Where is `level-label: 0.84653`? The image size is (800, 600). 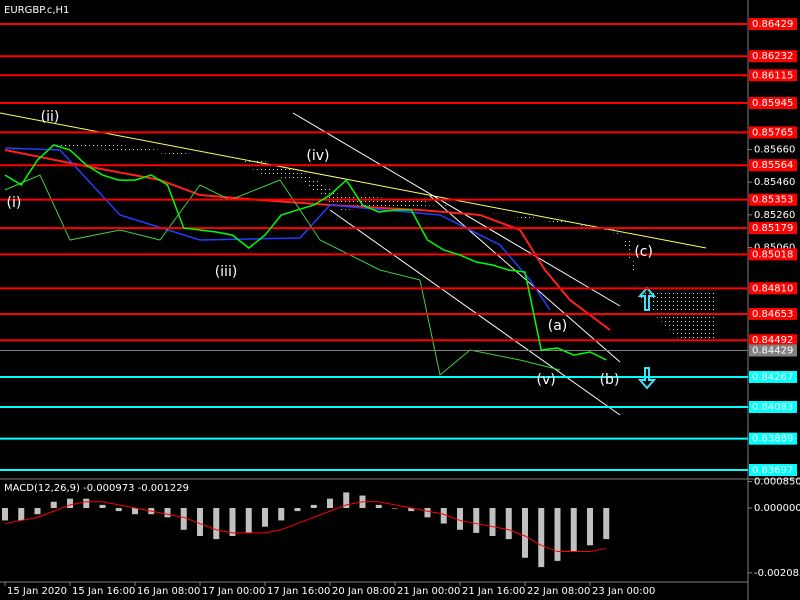 level-label: 0.84653 is located at coordinates (772, 314).